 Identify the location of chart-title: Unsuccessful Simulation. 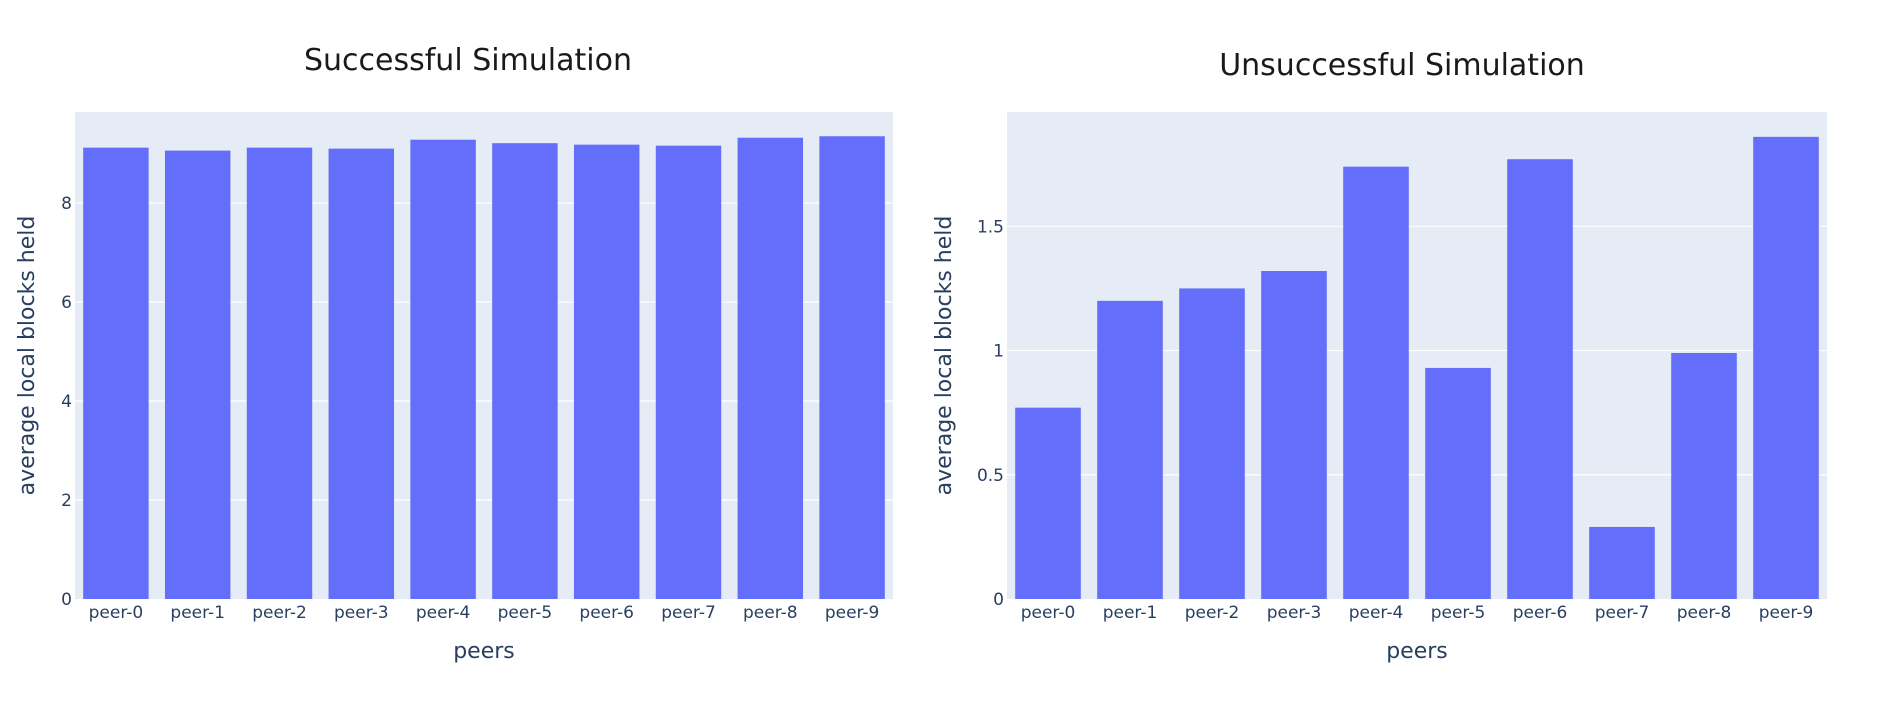
(1402, 65).